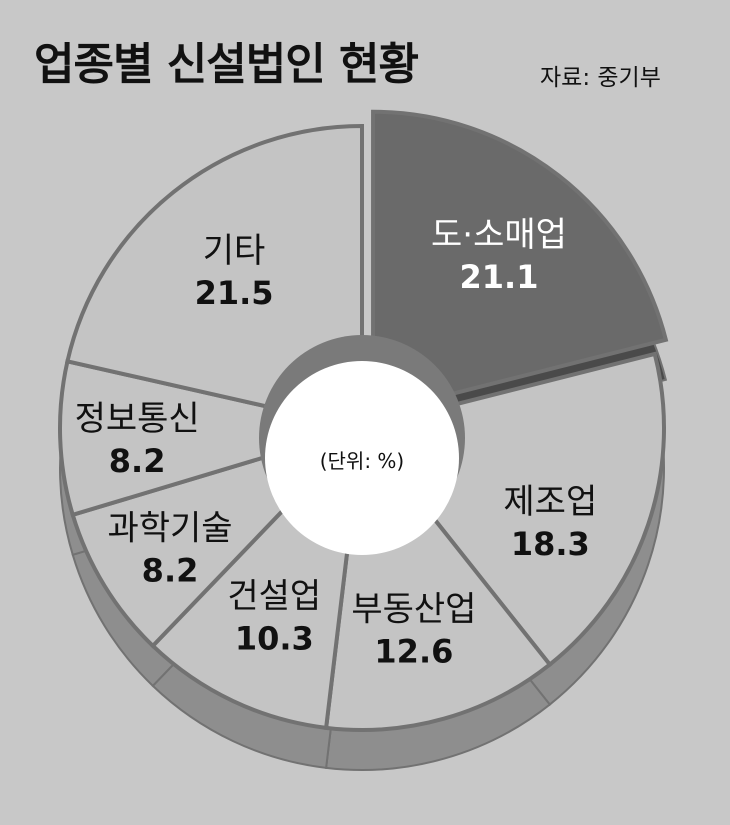  I want to click on slice-value-4: 10.3, so click(274, 638).